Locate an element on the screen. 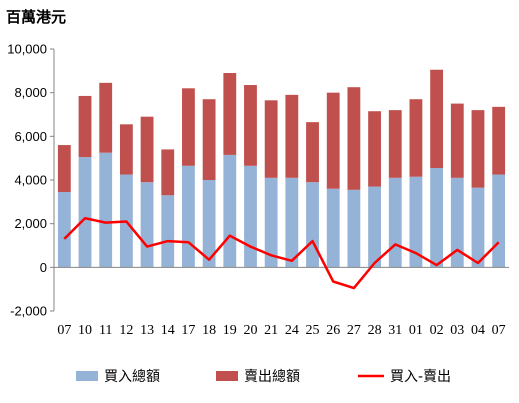 The image size is (519, 403). x-tick-label: 31 is located at coordinates (395, 330).